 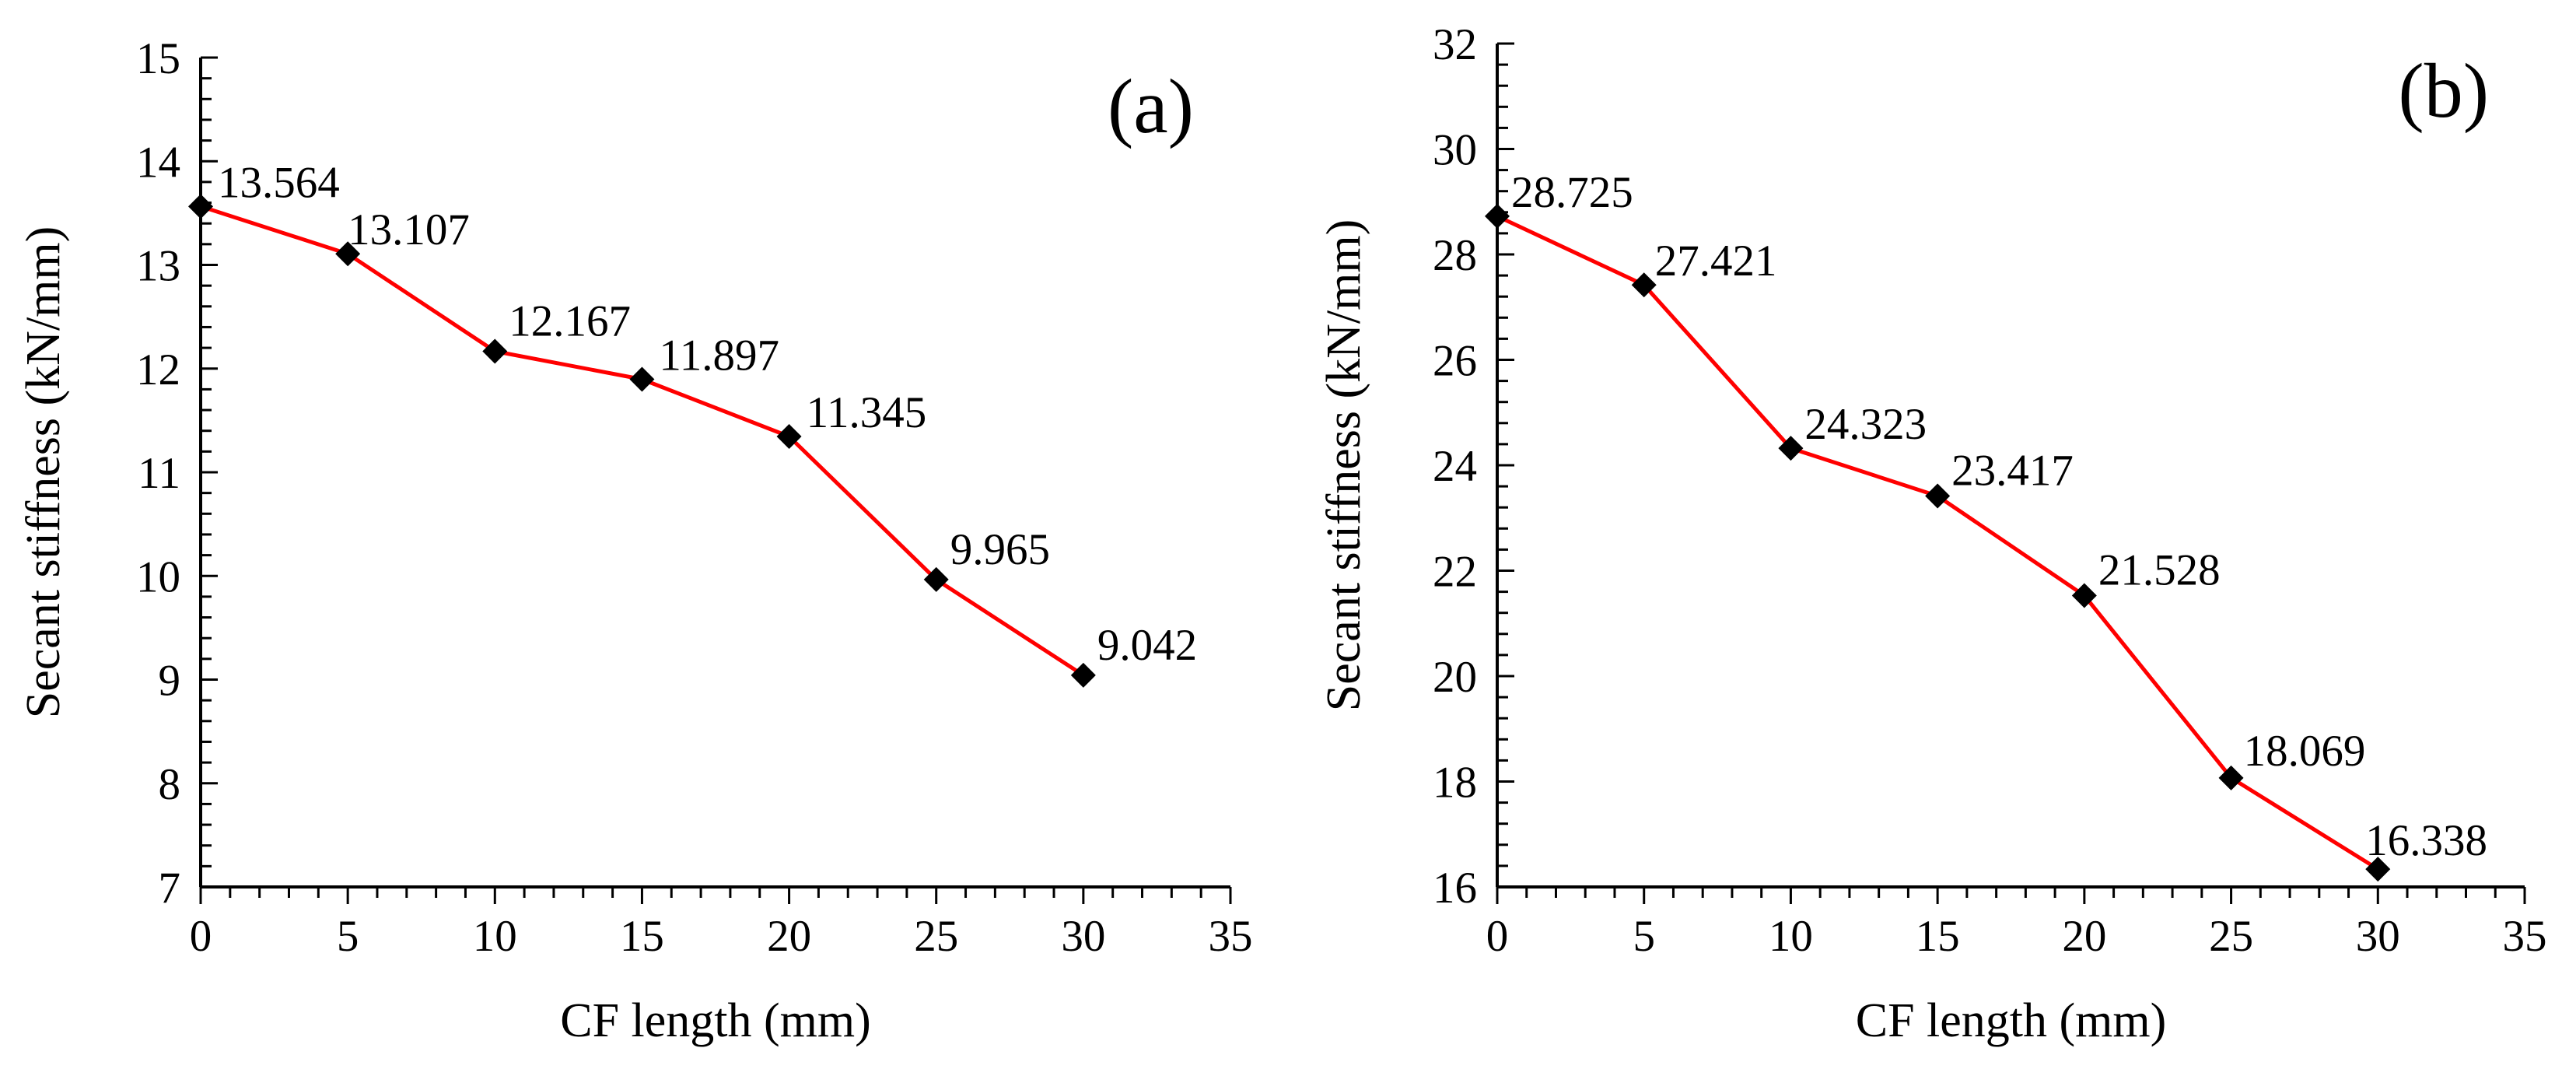 What do you see at coordinates (158, 266) in the screenshot?
I see `y-tick-label: 13` at bounding box center [158, 266].